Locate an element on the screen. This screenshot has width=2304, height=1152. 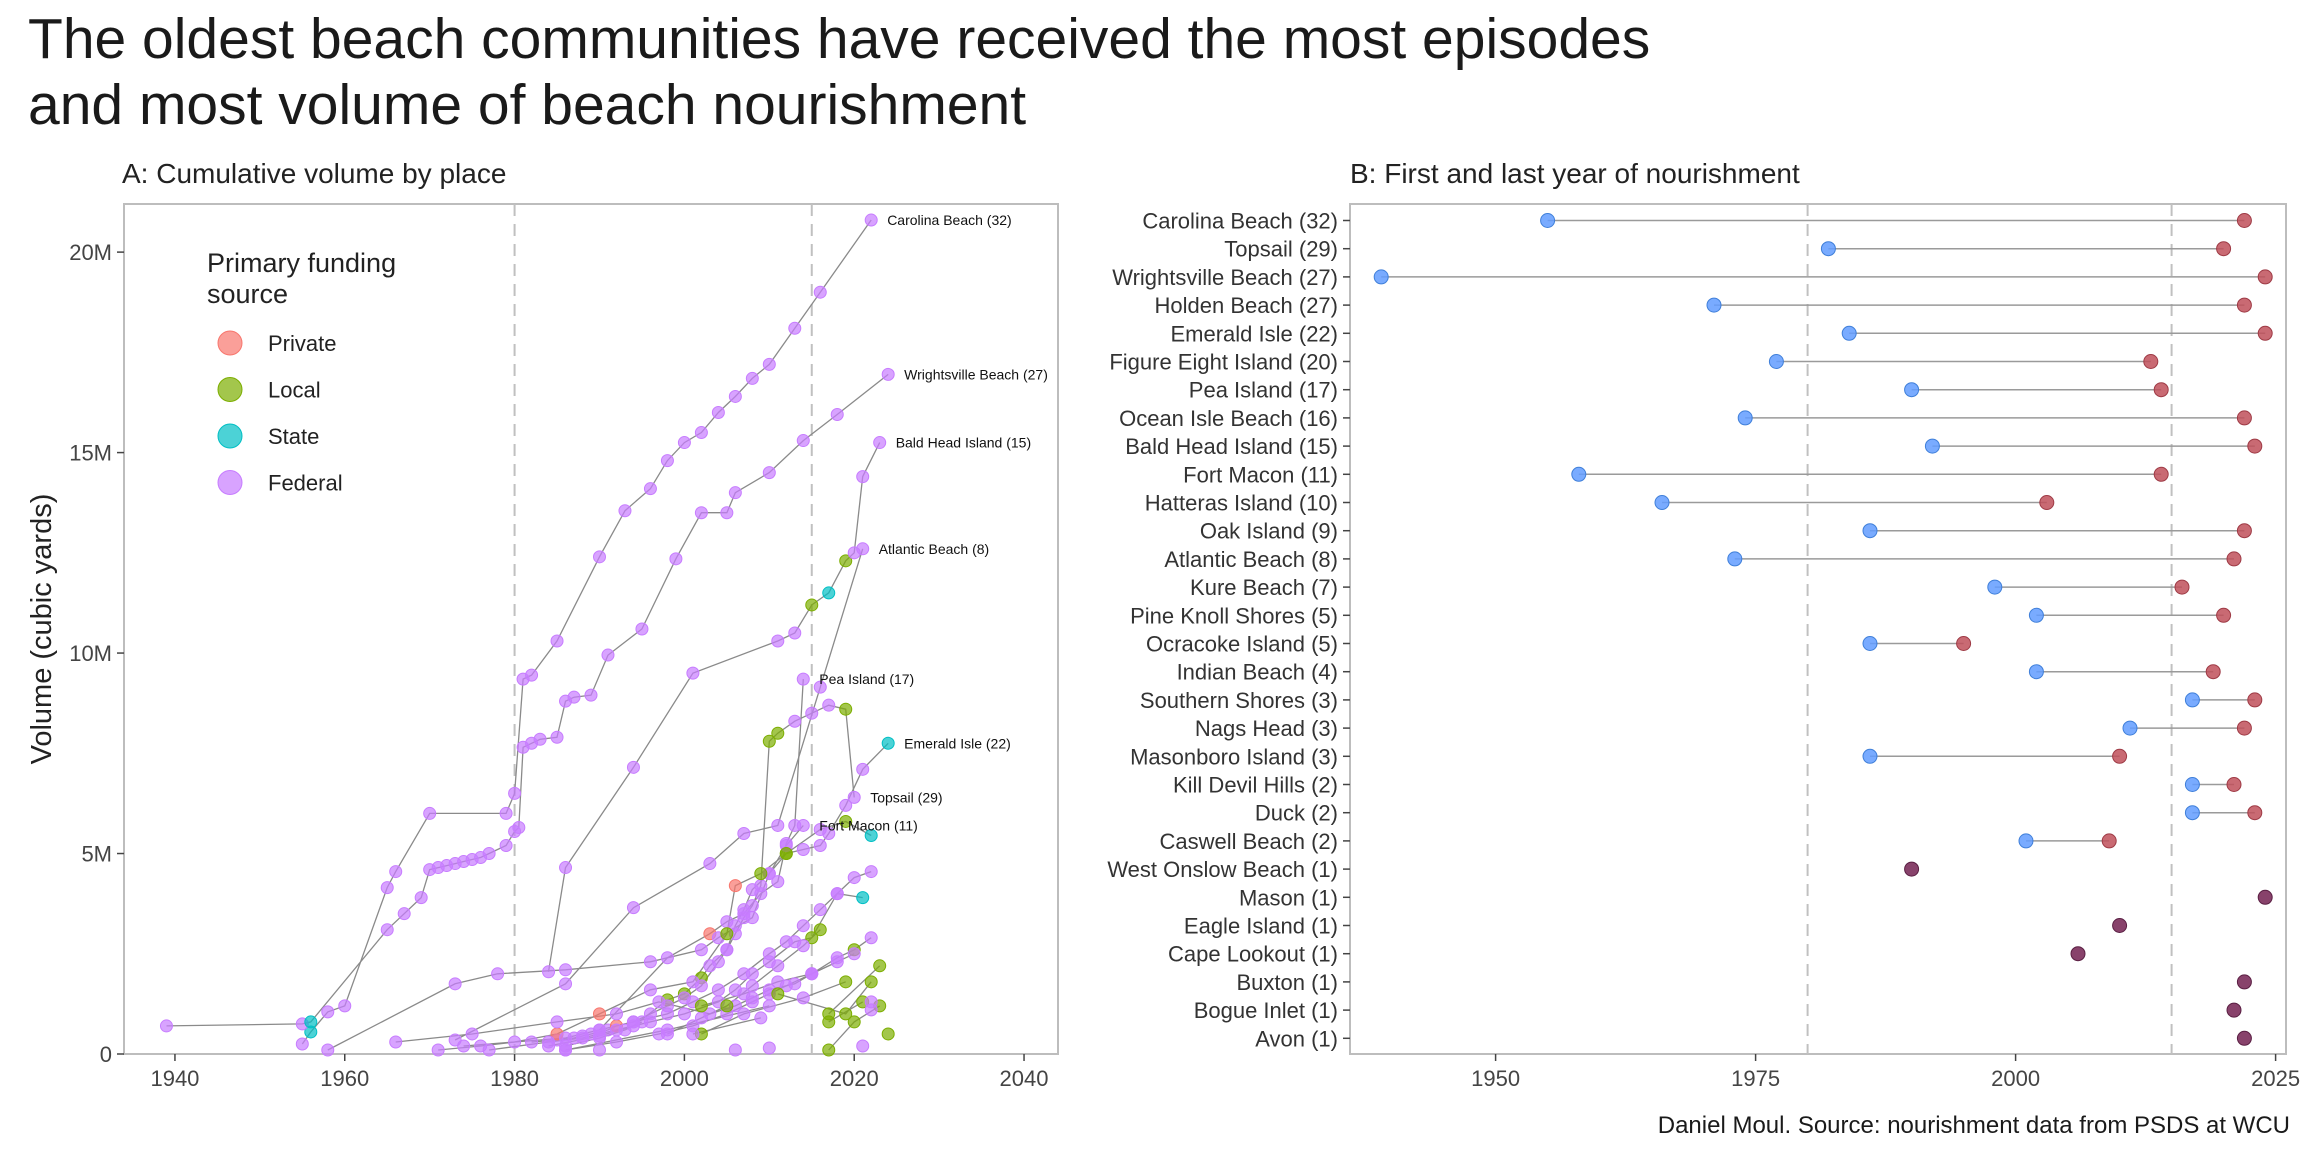
row-label: Caswell Beach (2) is located at coordinates (1248, 841).